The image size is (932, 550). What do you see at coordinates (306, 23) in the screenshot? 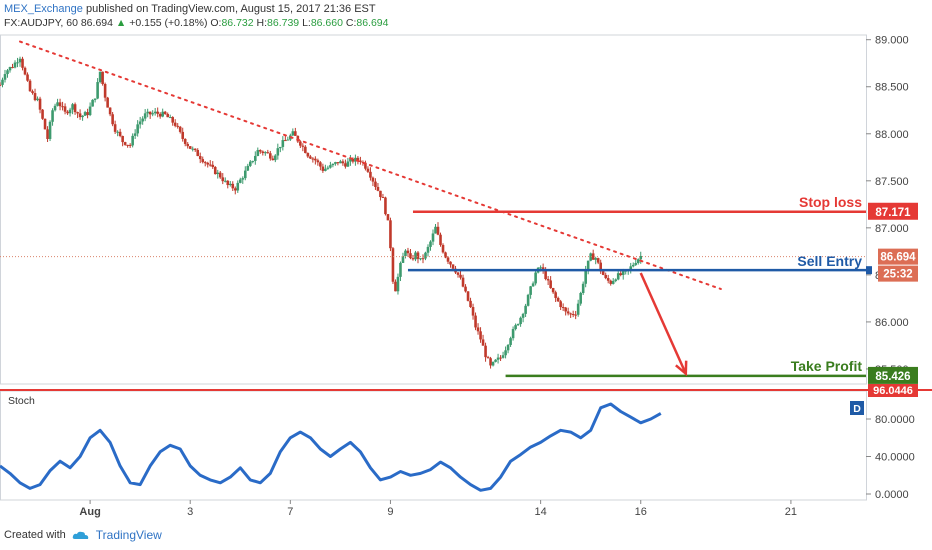
I see `low-label: L:` at bounding box center [306, 23].